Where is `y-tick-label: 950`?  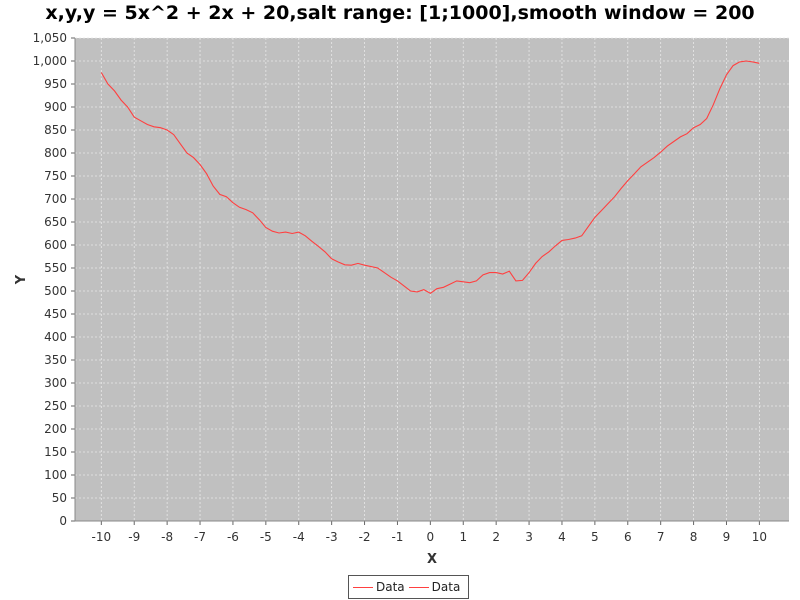 y-tick-label: 950 is located at coordinates (55, 84).